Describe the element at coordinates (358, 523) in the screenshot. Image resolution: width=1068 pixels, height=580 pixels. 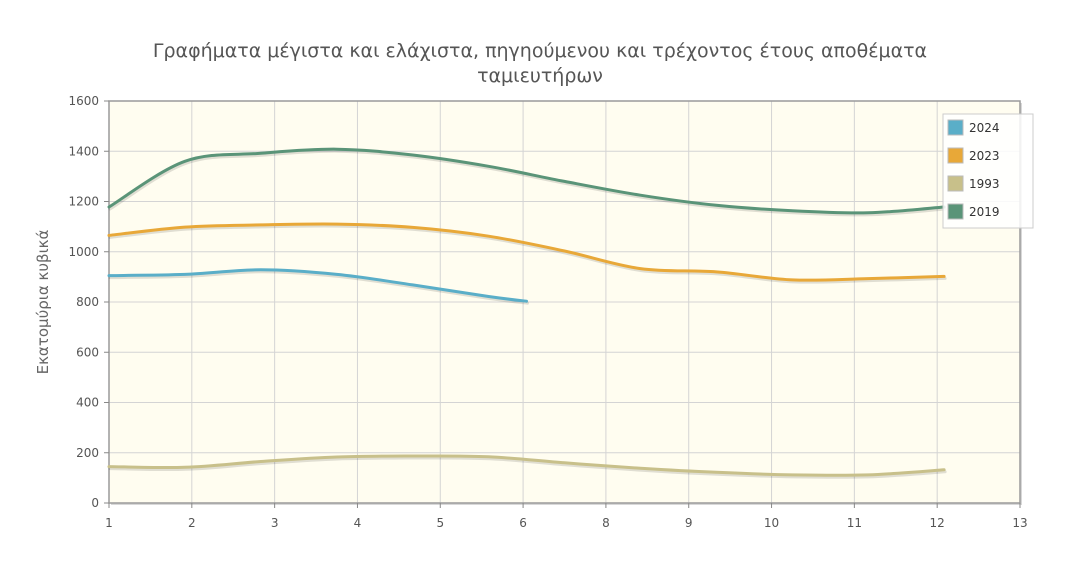
I see `x-tick-label: 4` at that location.